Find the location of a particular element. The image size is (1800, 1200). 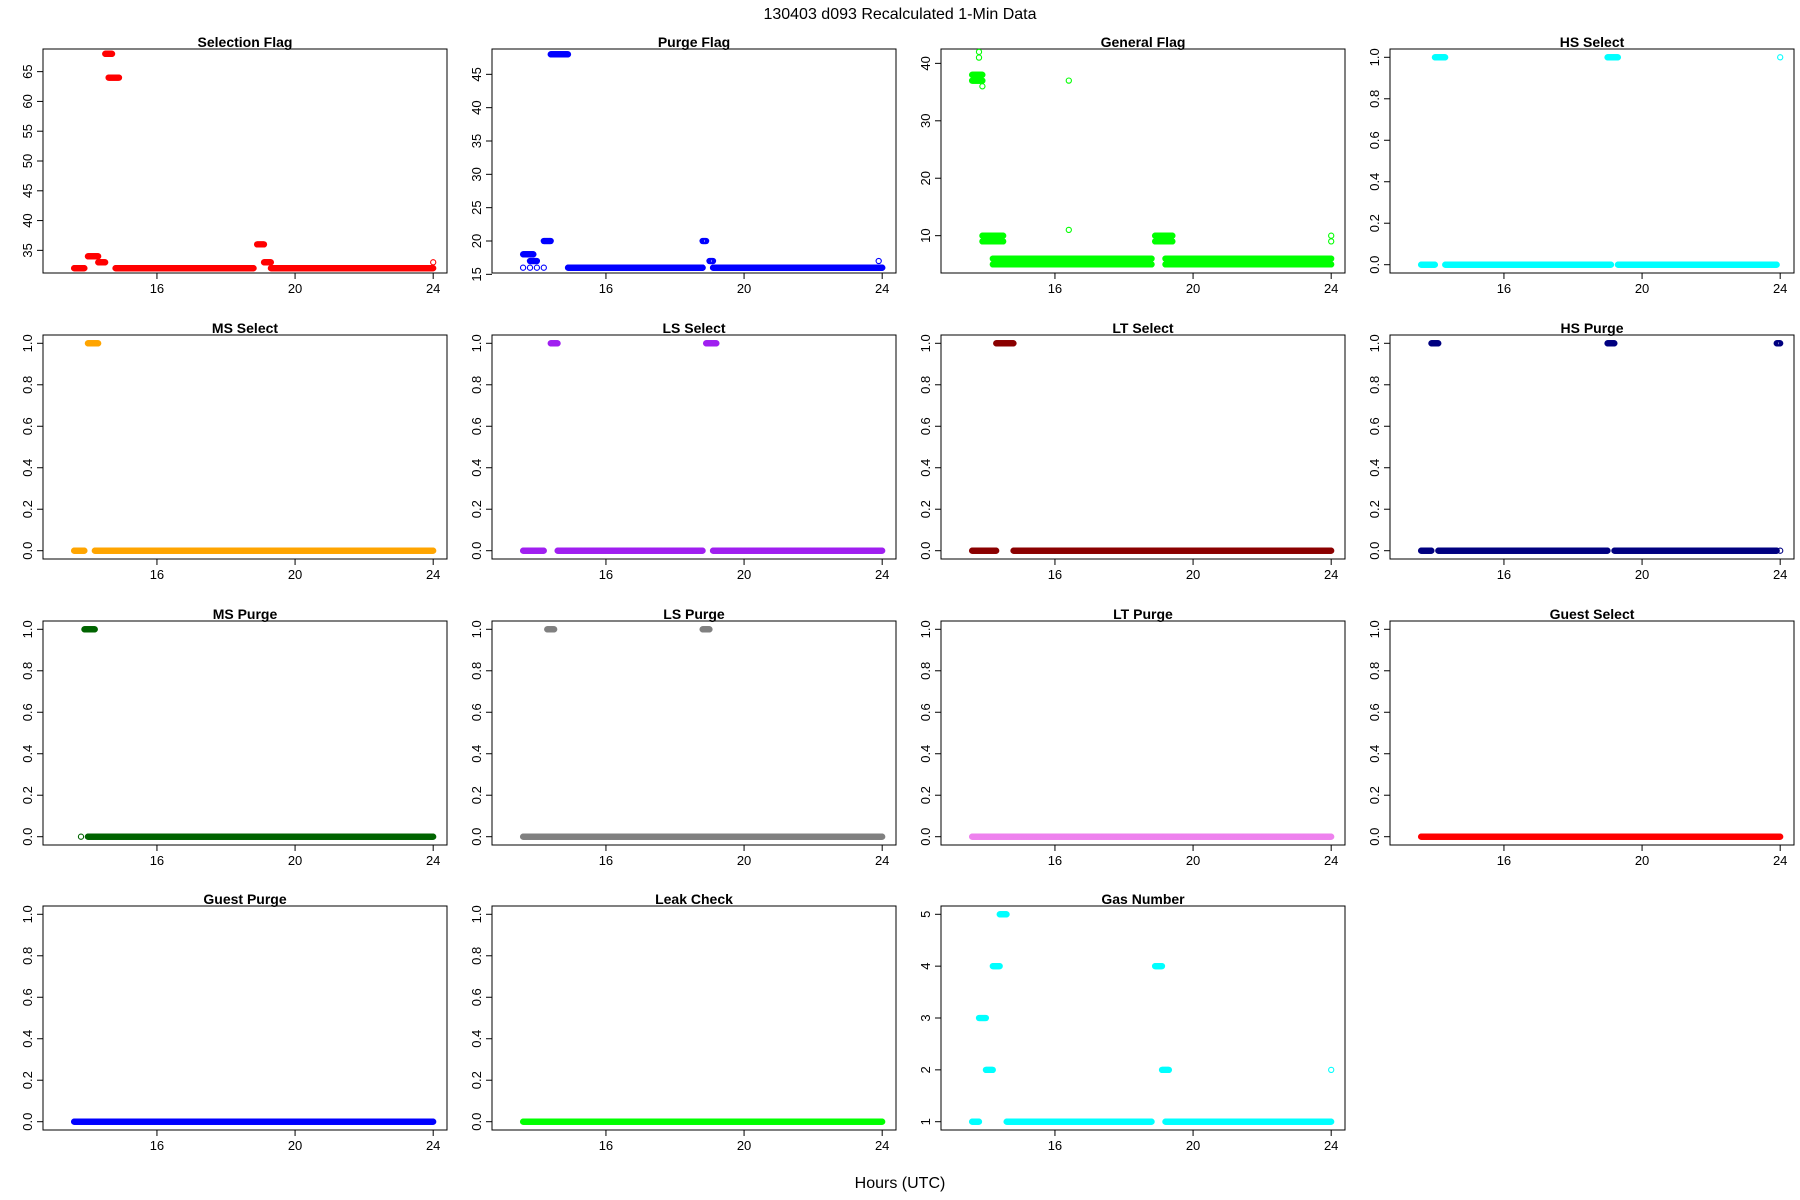

panel-purge-flag: Purge Flag 16 20 24 15 20 25 30 35 40 45 is located at coordinates (683, 165).